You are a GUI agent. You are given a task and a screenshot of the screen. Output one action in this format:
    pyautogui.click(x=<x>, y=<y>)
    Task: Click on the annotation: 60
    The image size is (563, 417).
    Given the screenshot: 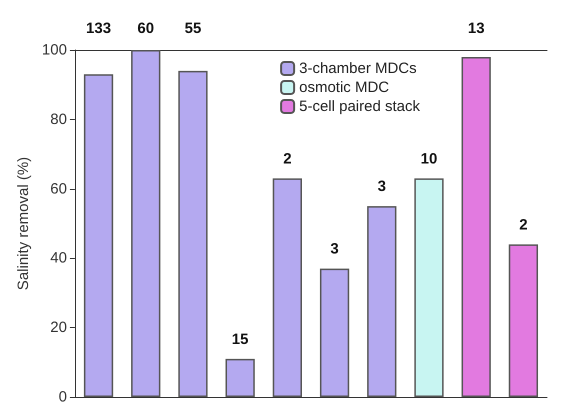 What is the action you would take?
    pyautogui.click(x=145, y=28)
    